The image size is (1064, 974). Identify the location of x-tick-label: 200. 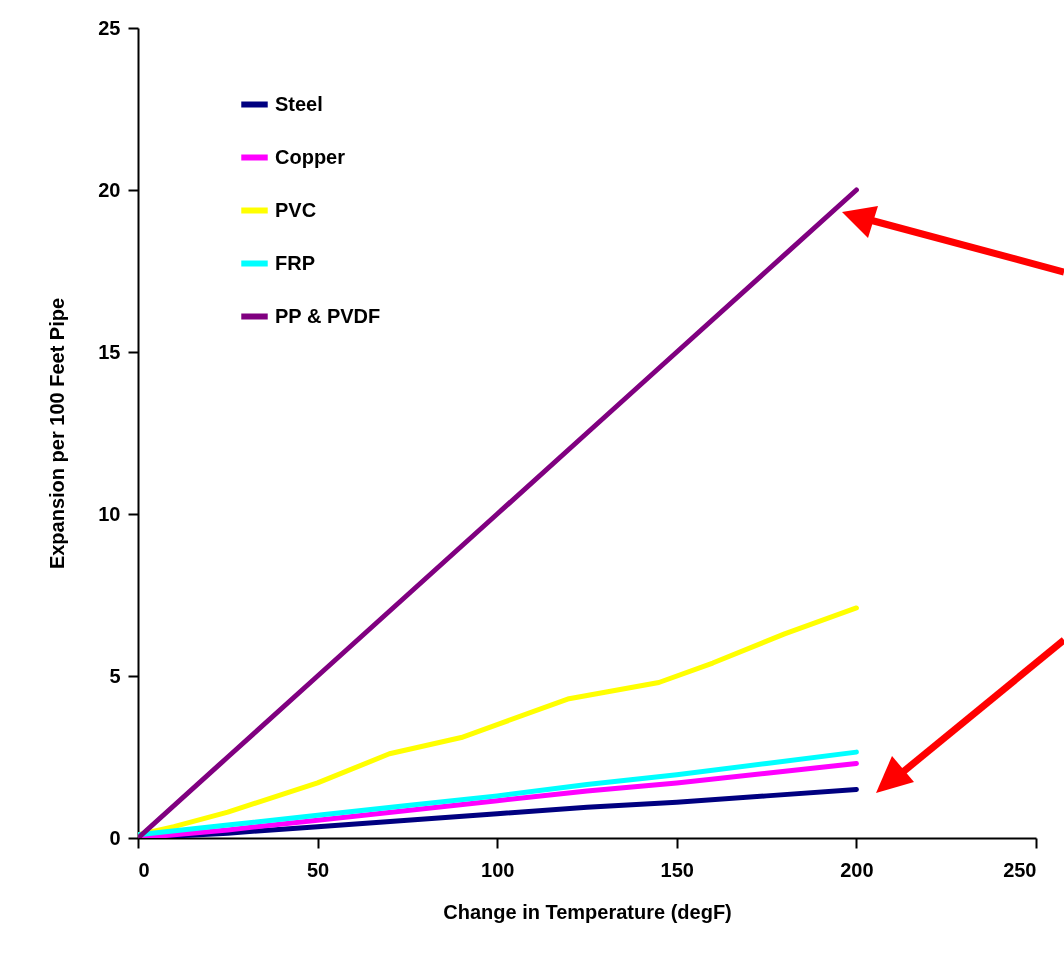
(857, 869).